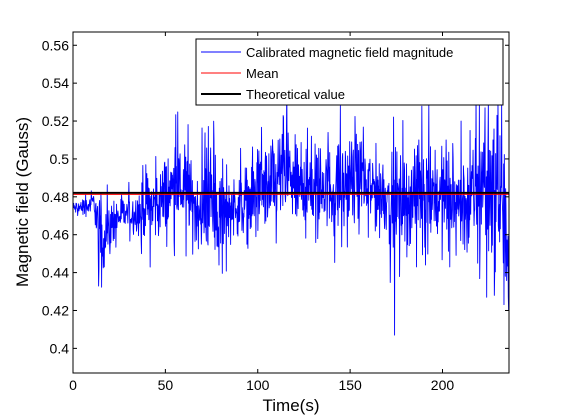 This screenshot has width=561, height=420. I want to click on y-tick-label: 0.4, so click(60, 348).